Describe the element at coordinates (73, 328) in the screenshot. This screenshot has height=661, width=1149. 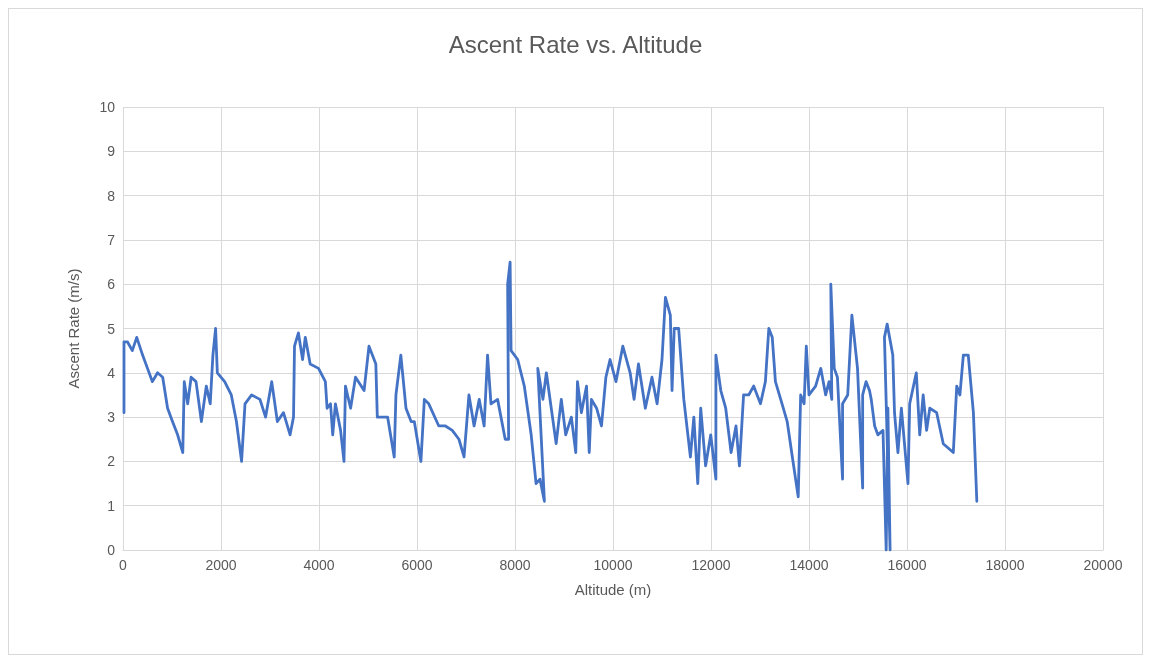
I see `y-axis-title: Ascent Rate (m/s)` at that location.